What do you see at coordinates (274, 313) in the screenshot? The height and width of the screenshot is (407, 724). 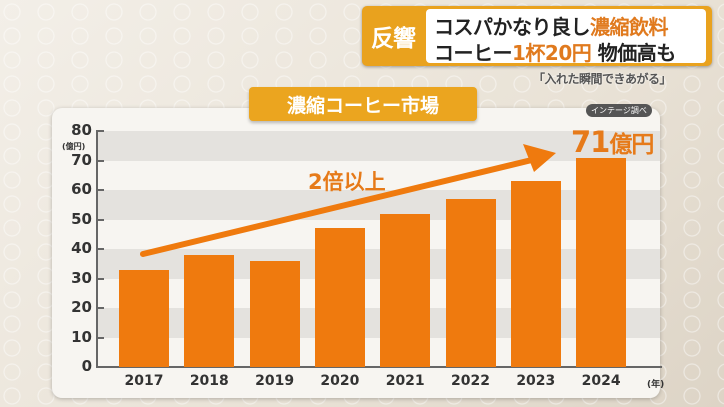 I see `bar-2019` at bounding box center [274, 313].